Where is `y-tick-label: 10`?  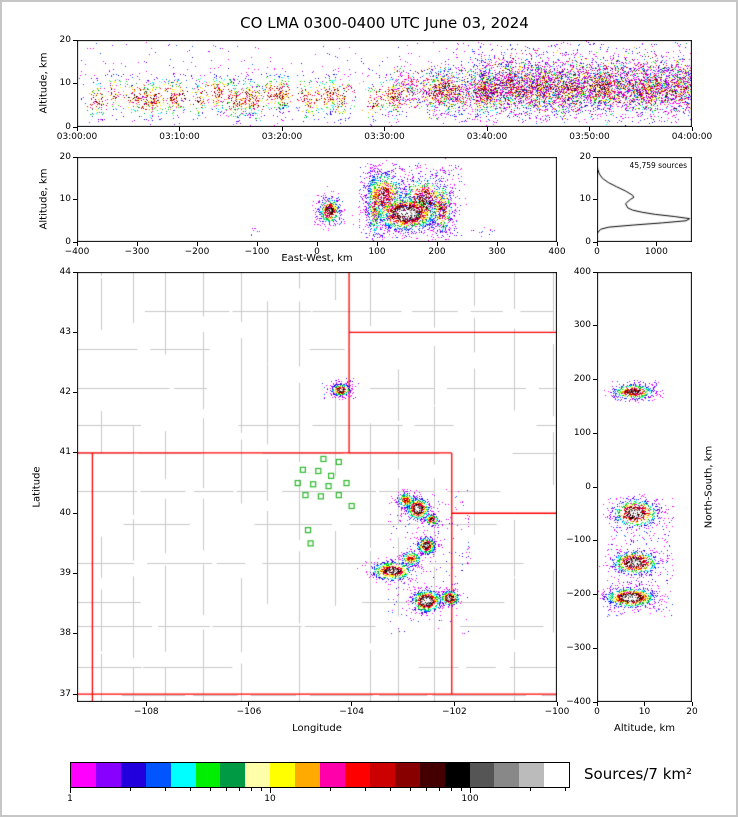
y-tick-label: 10 is located at coordinates (585, 199).